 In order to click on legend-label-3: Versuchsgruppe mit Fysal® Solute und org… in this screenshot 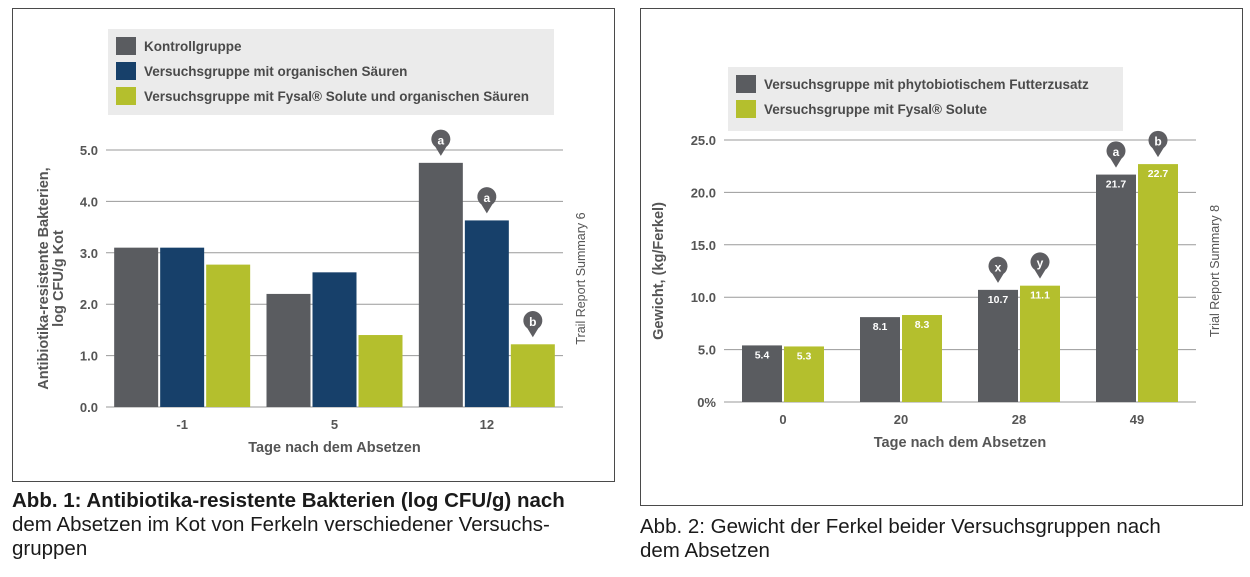, I will do `click(336, 96)`.